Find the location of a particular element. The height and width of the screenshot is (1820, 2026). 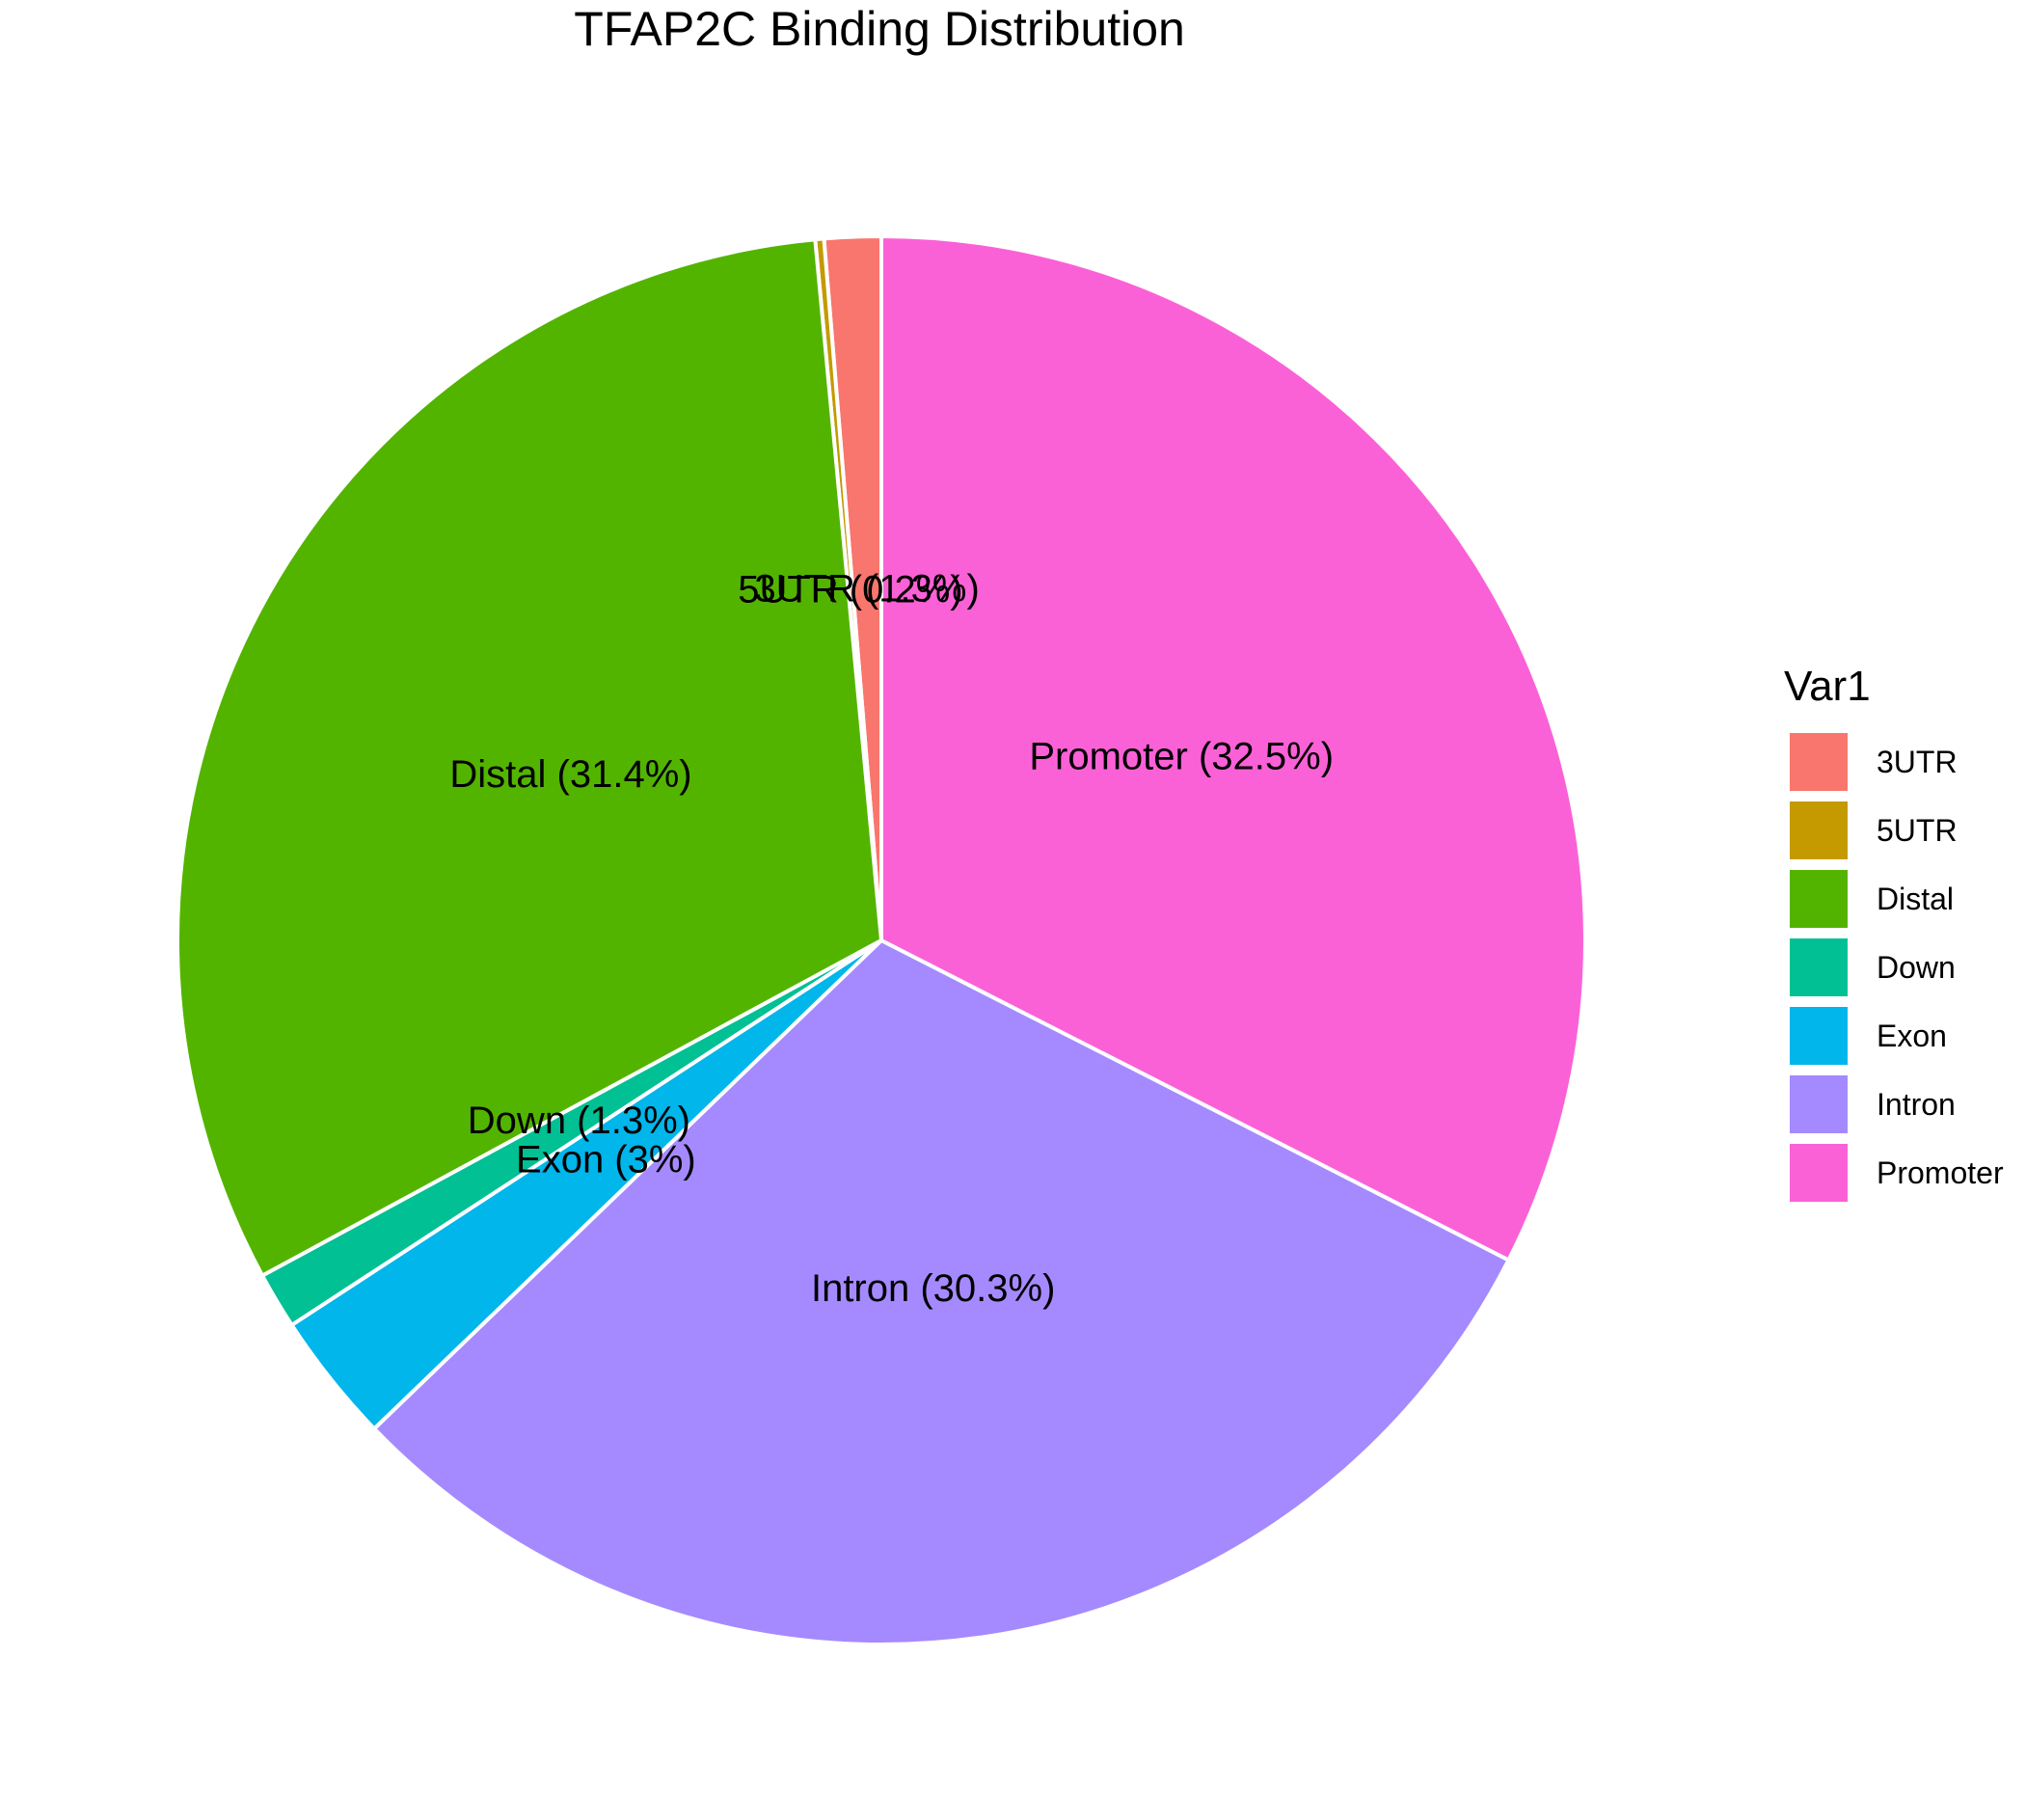

legend-key-distal is located at coordinates (1819, 899).